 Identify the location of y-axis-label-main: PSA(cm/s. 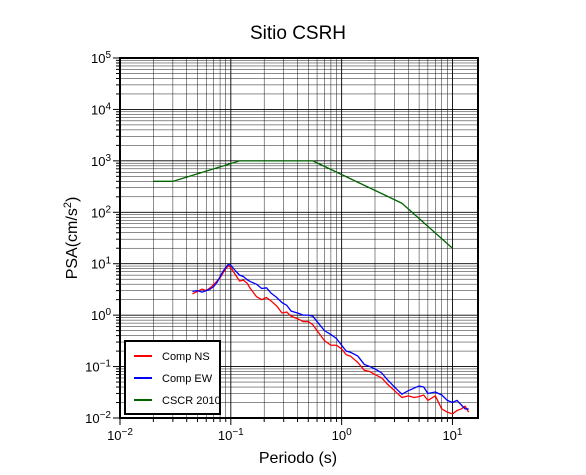
(72, 243).